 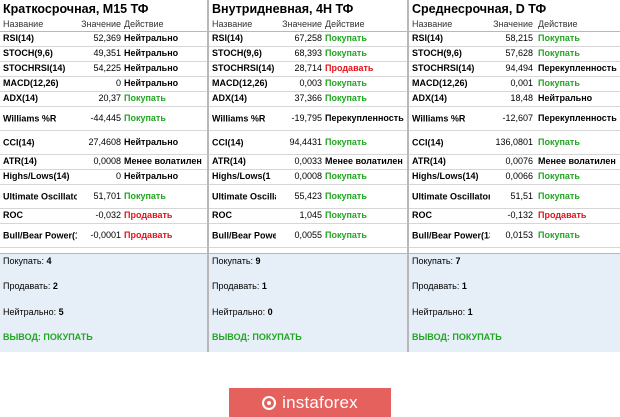 I want to click on indicator-value: 55,423, so click(x=308, y=196).